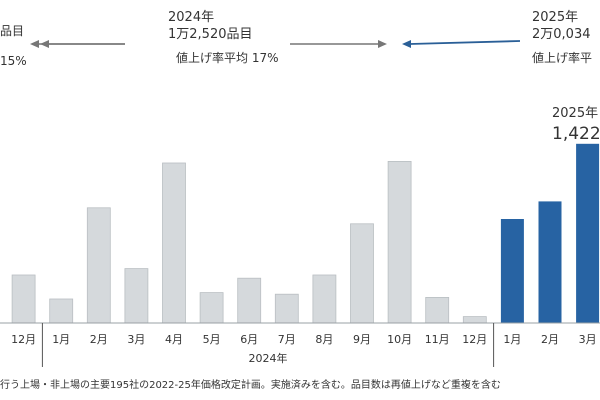 This screenshot has height=400, width=600. What do you see at coordinates (324, 299) in the screenshot?
I see `bar-2024年-8月` at bounding box center [324, 299].